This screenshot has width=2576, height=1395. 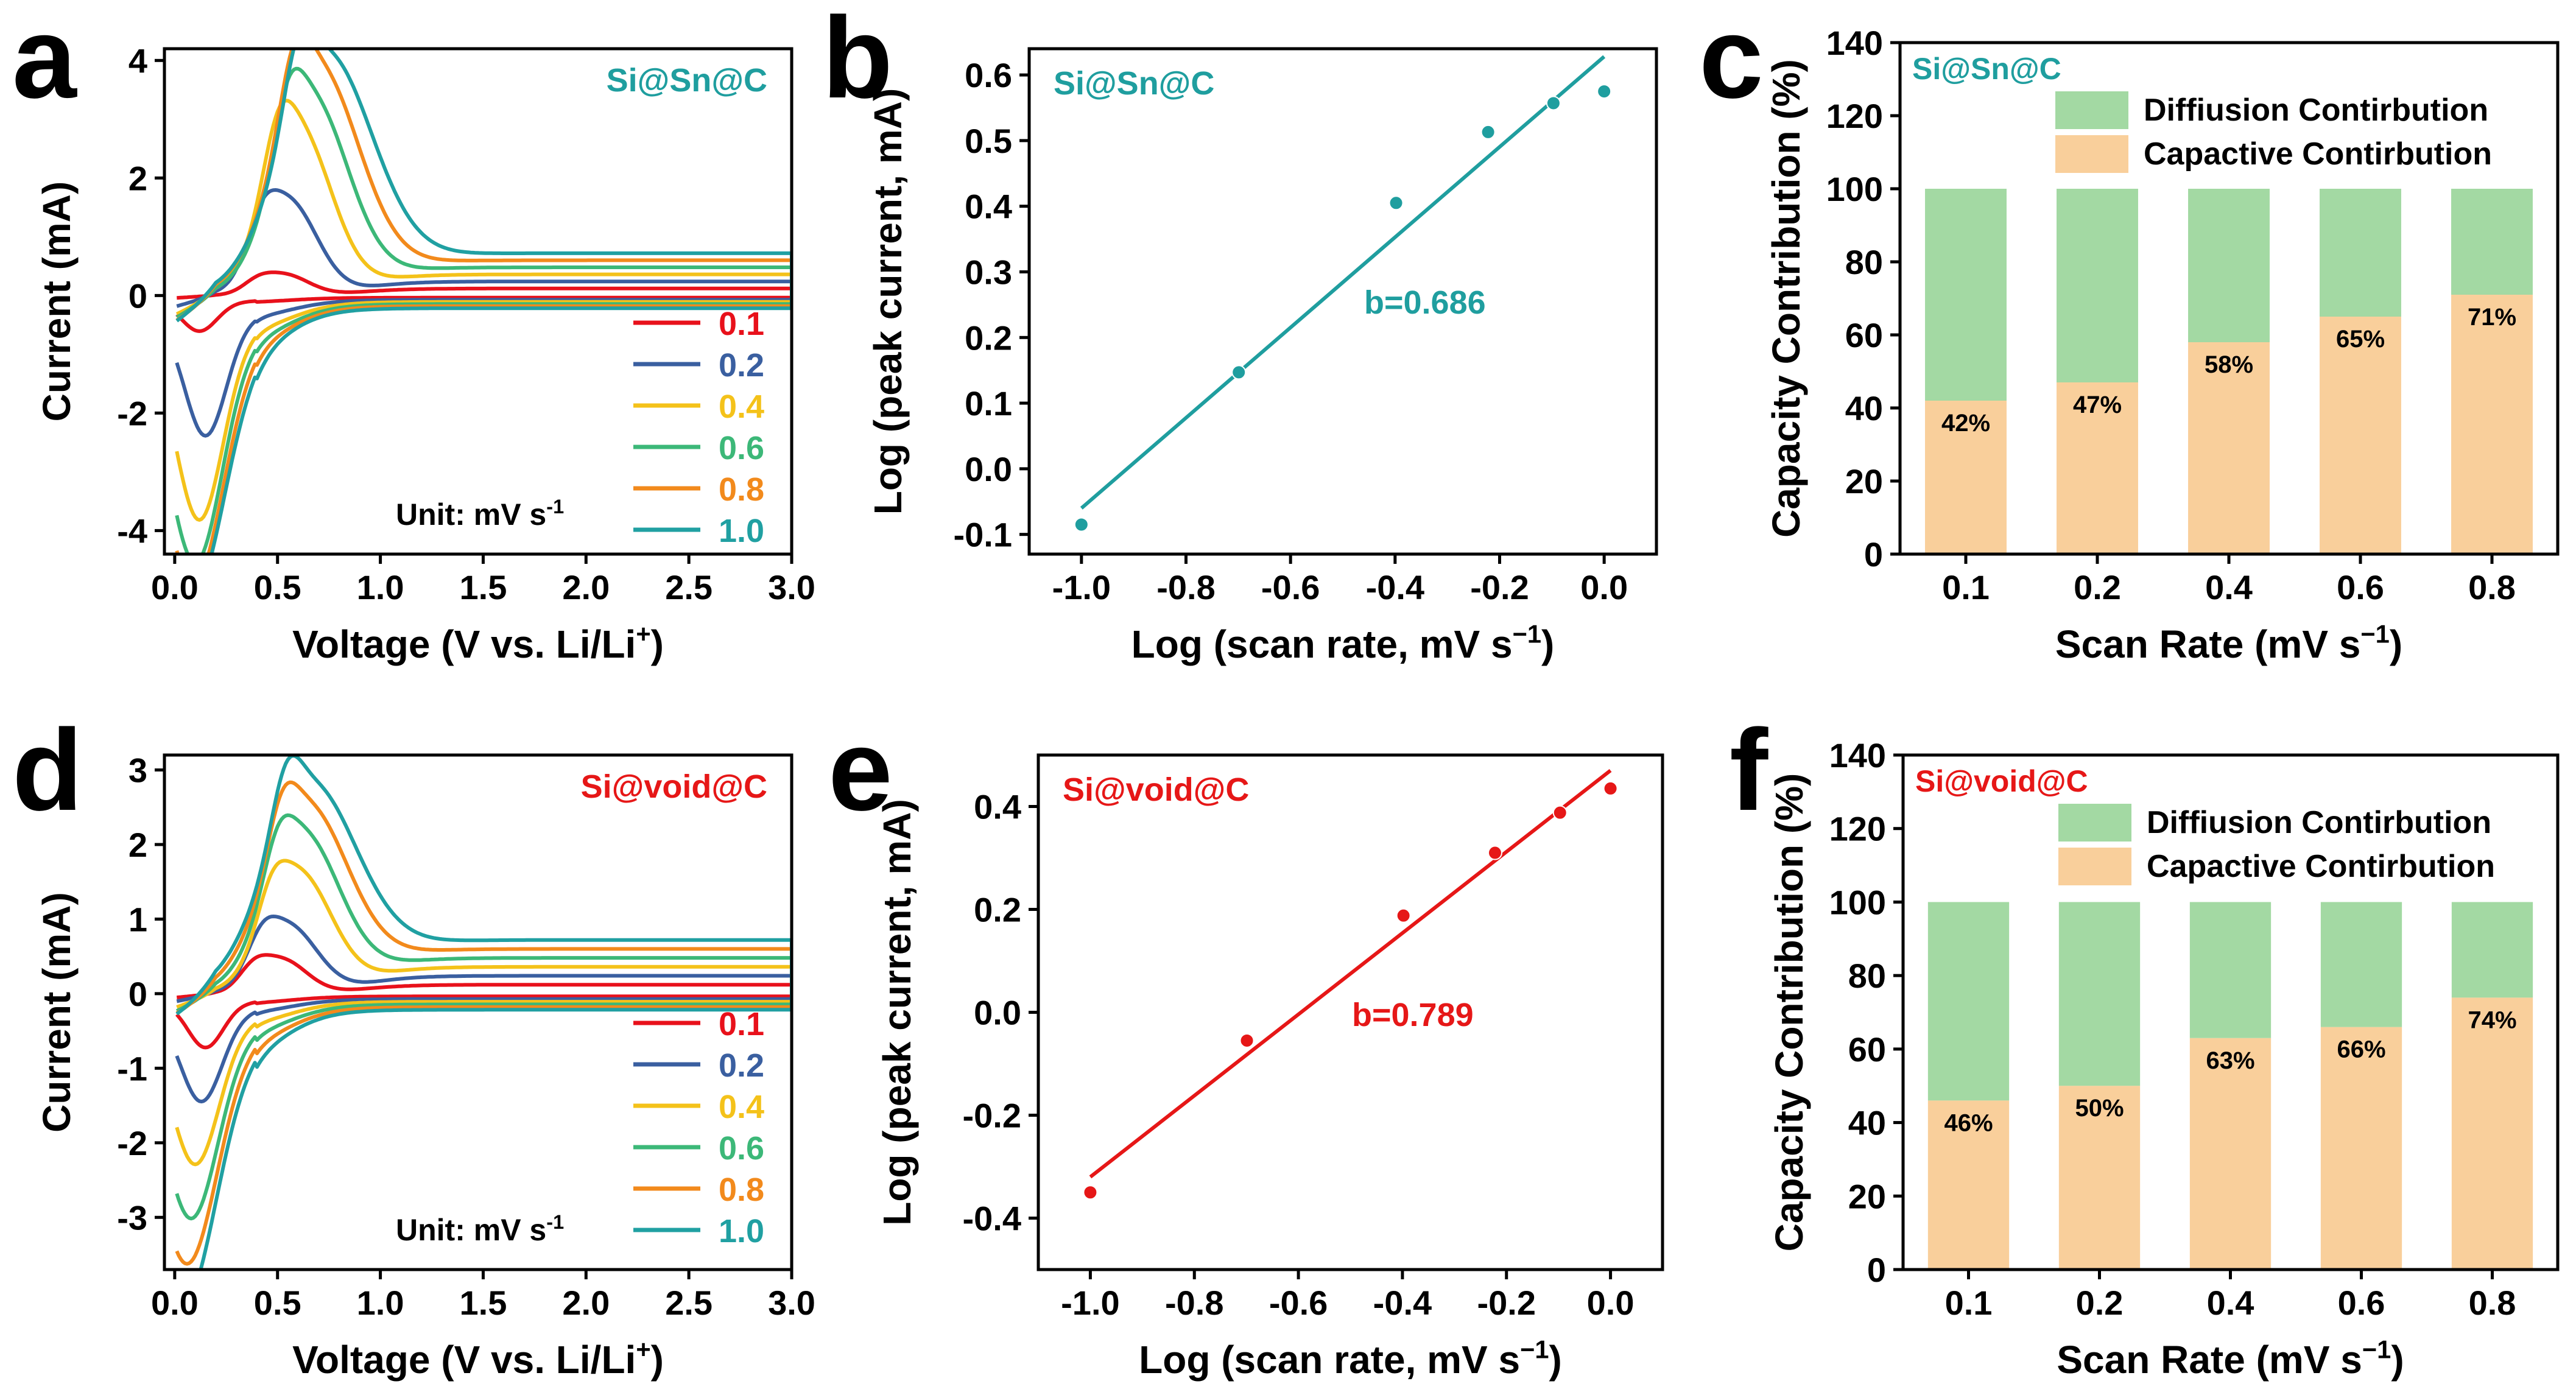 I want to click on panel-f-ytick-label: 80, so click(x=1867, y=976).